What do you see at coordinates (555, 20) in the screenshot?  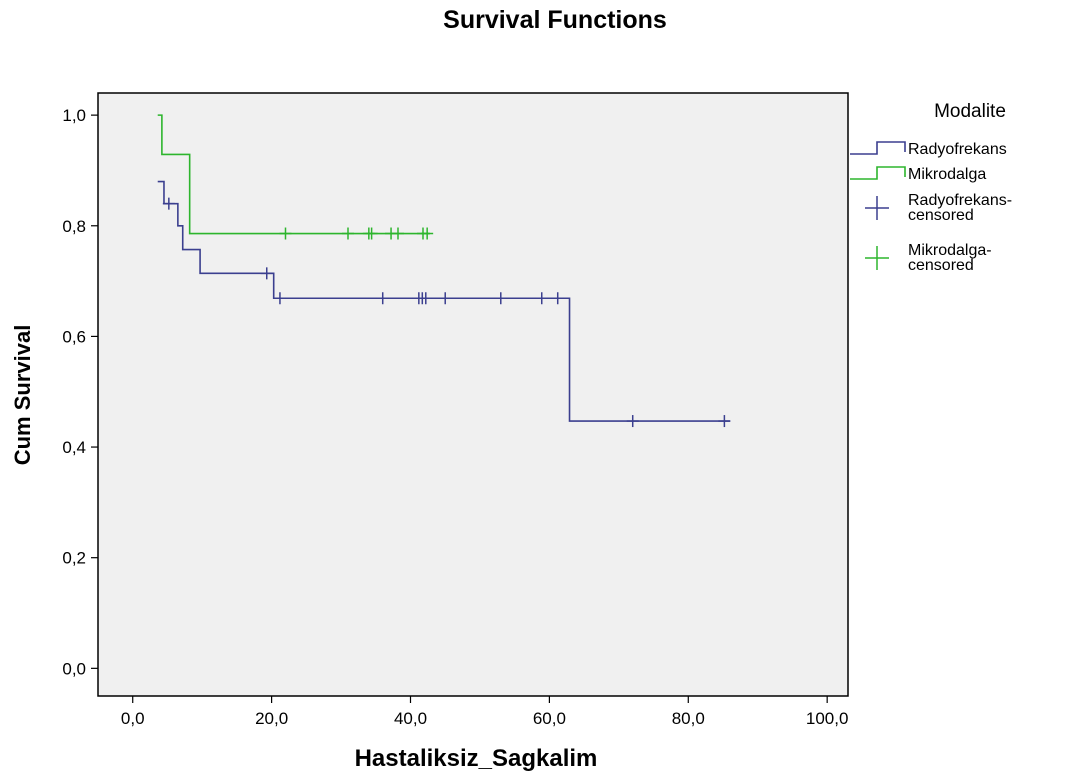 I see `chart-title: Survival Functions` at bounding box center [555, 20].